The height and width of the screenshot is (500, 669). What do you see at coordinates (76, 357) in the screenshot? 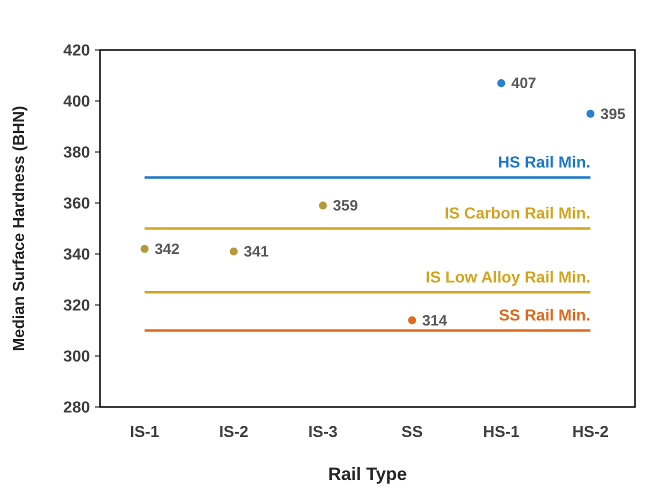
I see `y-tick-label: 300` at bounding box center [76, 357].